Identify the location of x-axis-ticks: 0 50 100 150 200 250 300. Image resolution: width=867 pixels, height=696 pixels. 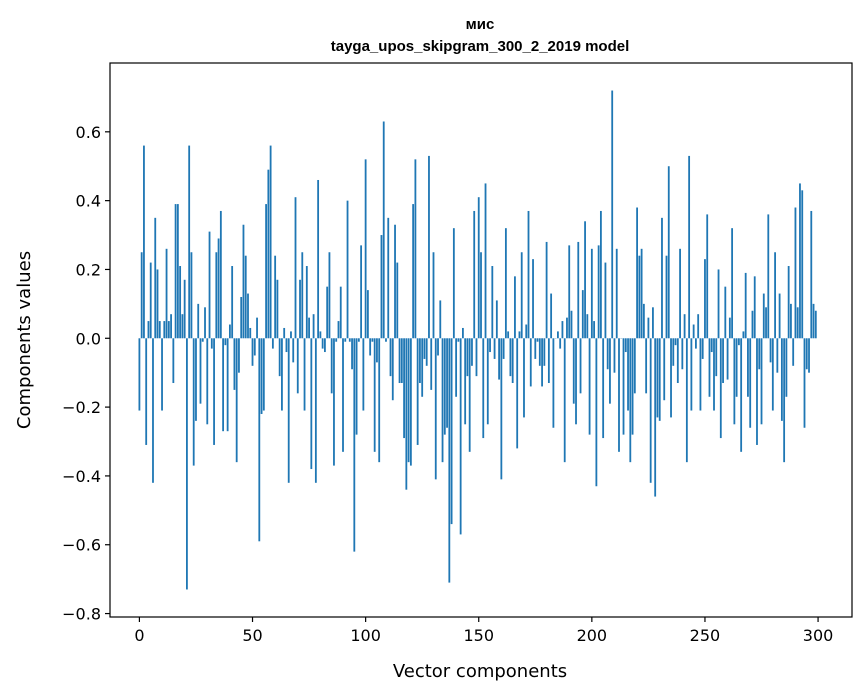
(483, 631).